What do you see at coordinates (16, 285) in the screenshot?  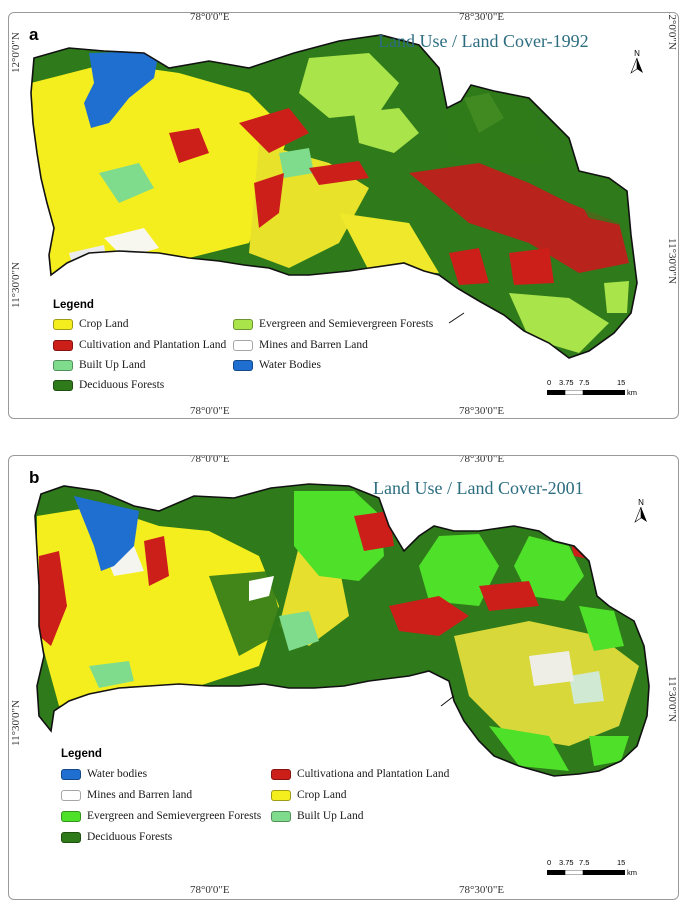 I see `coord-left-mid-a: 11°30'0"N` at bounding box center [16, 285].